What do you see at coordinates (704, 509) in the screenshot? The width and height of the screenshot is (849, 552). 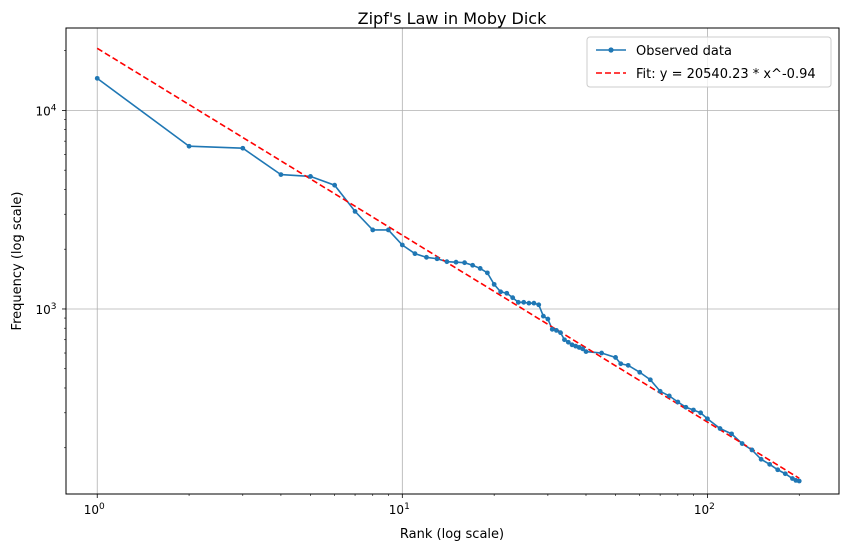 I see `x-tick-label: 102` at bounding box center [704, 509].